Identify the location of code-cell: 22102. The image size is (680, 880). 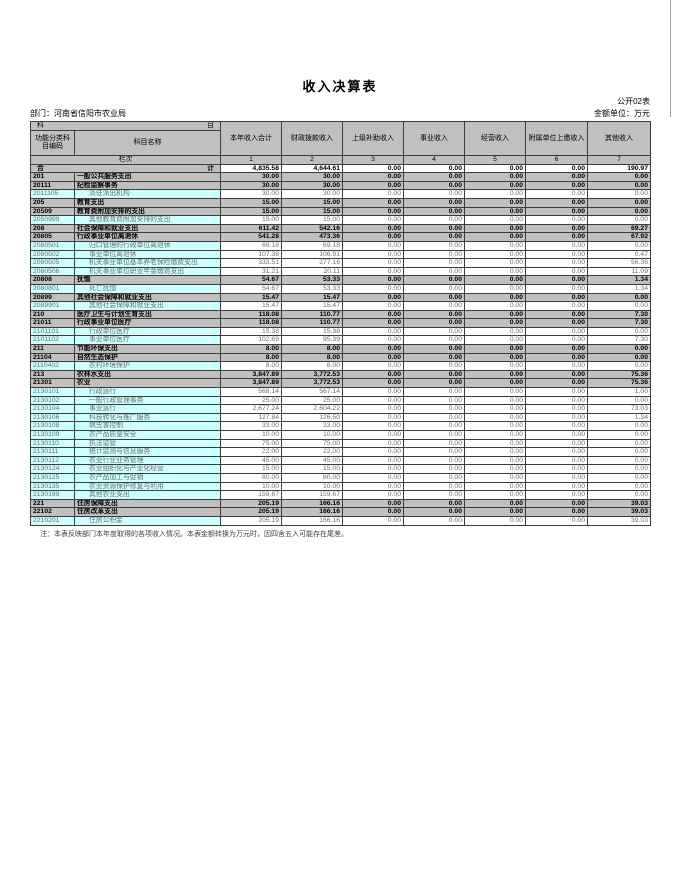
(52, 512).